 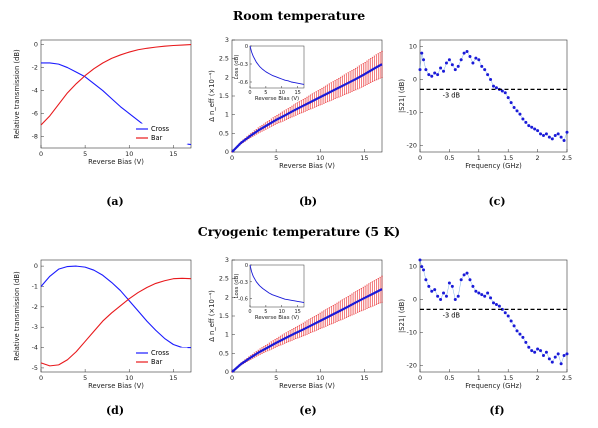 I want to click on panel-label-d: (d), so click(x=115, y=410).